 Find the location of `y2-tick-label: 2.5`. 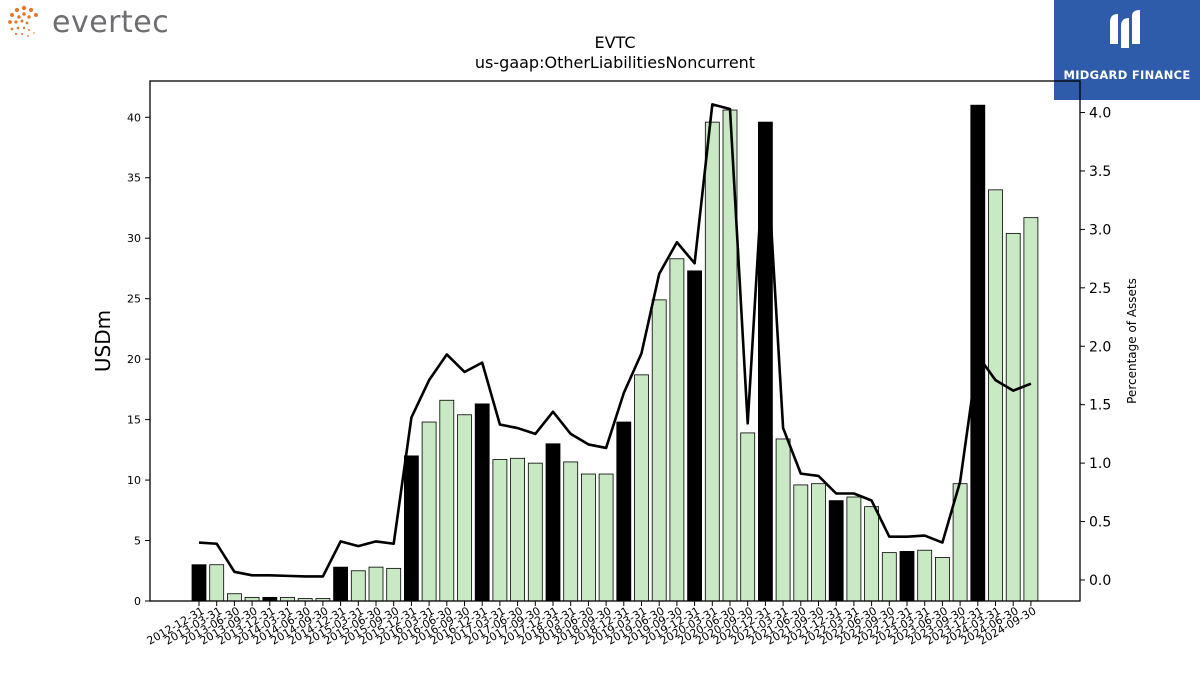

y2-tick-label: 2.5 is located at coordinates (1100, 289).